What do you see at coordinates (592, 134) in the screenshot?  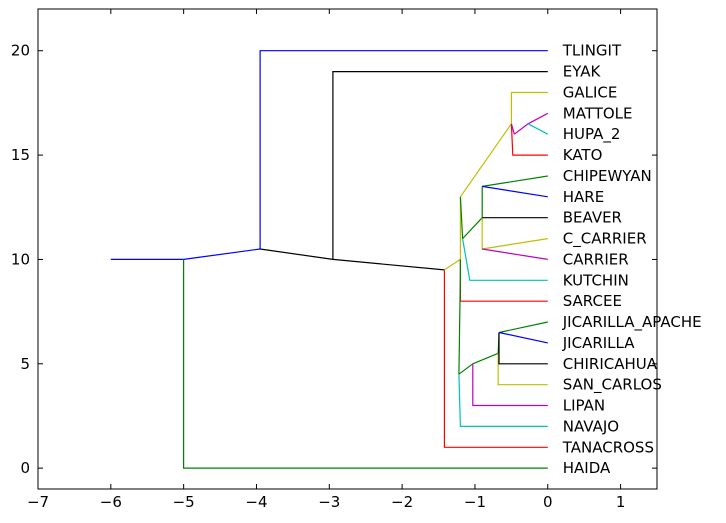 I see `leaf-label: HUPA_2` at bounding box center [592, 134].